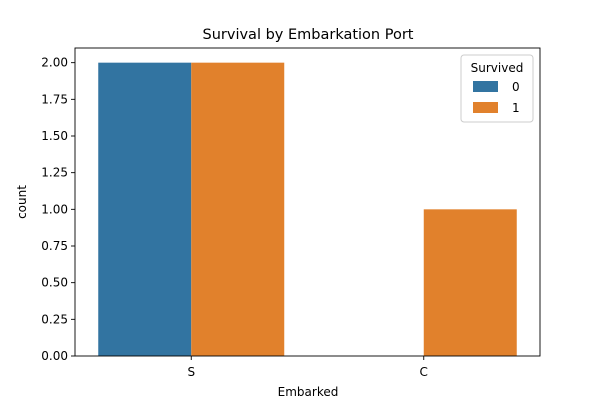  Describe the element at coordinates (516, 108) in the screenshot. I see `legend-label-1: 1` at that location.